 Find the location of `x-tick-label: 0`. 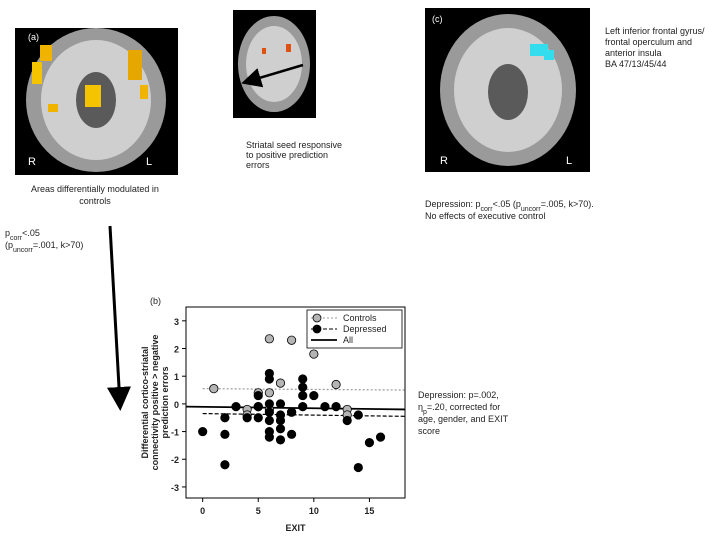

x-tick-label: 0 is located at coordinates (202, 511).